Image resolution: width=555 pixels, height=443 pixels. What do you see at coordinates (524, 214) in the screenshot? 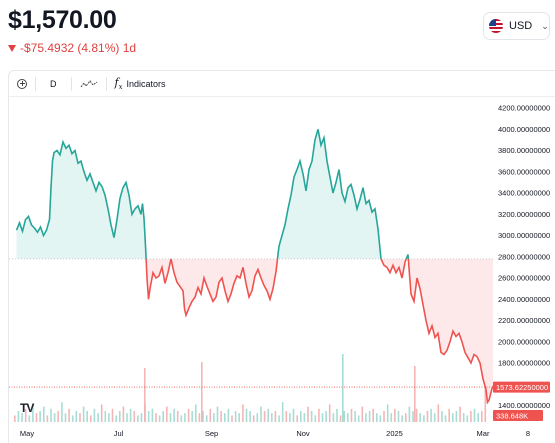
I see `y-axis-tick-label: 3200.00000000` at bounding box center [524, 214].